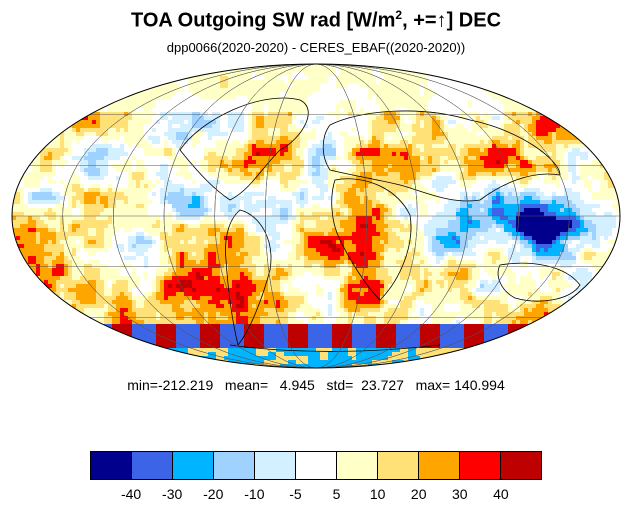  I want to click on colorbar-tick-label: -5, so click(295, 494).